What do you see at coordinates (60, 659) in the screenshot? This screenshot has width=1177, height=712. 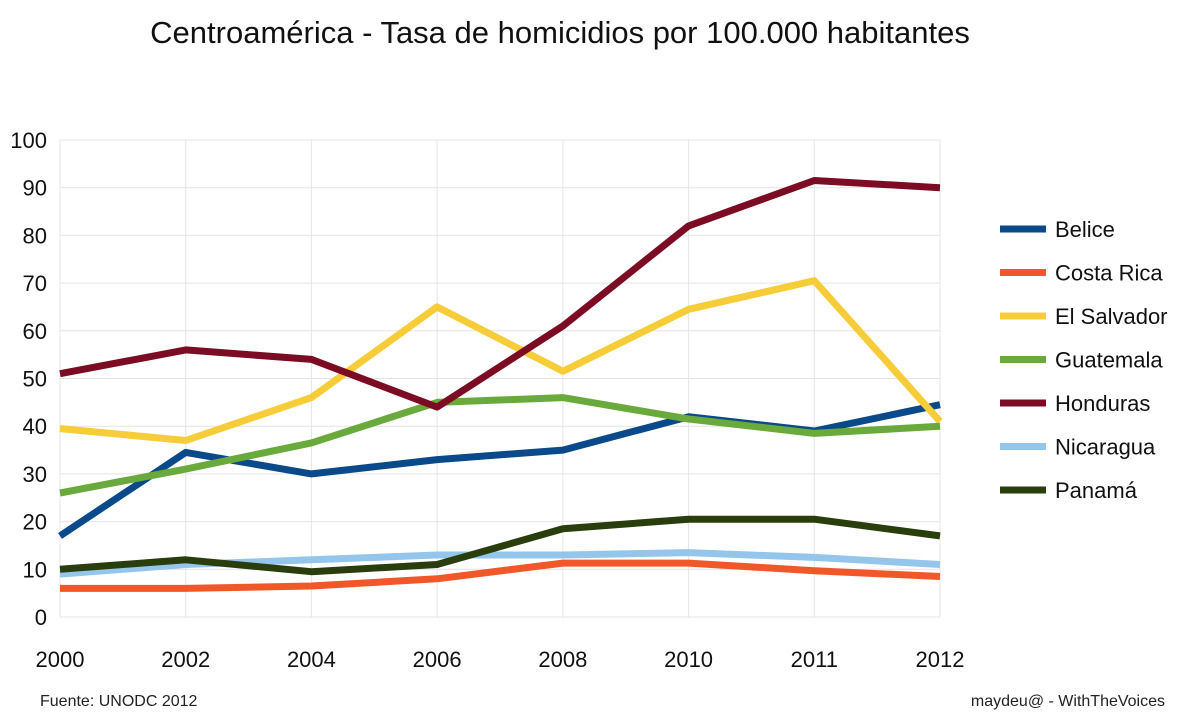 I see `x-tick-label: 2000` at bounding box center [60, 659].